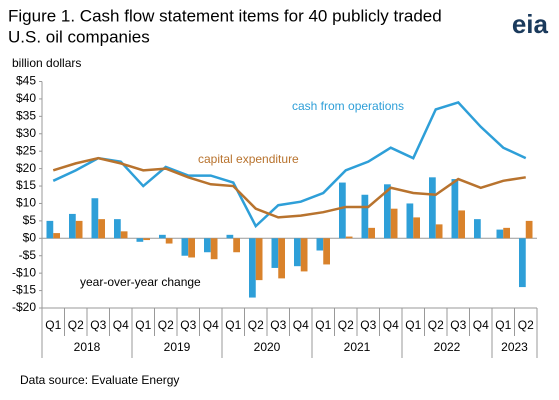 The height and width of the screenshot is (400, 559). What do you see at coordinates (87, 347) in the screenshot?
I see `group-label: 2018` at bounding box center [87, 347].